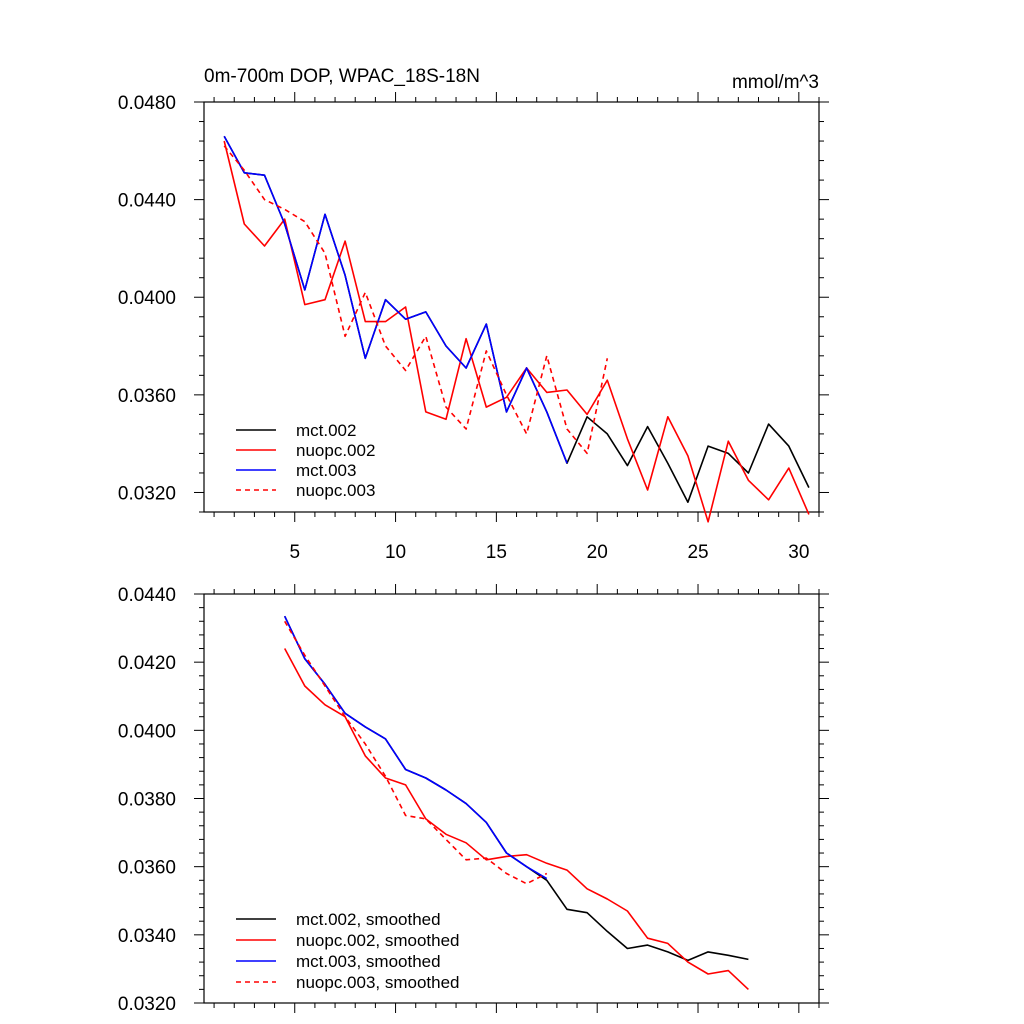  What do you see at coordinates (395, 552) in the screenshot?
I see `x-tick-label: 10` at bounding box center [395, 552].